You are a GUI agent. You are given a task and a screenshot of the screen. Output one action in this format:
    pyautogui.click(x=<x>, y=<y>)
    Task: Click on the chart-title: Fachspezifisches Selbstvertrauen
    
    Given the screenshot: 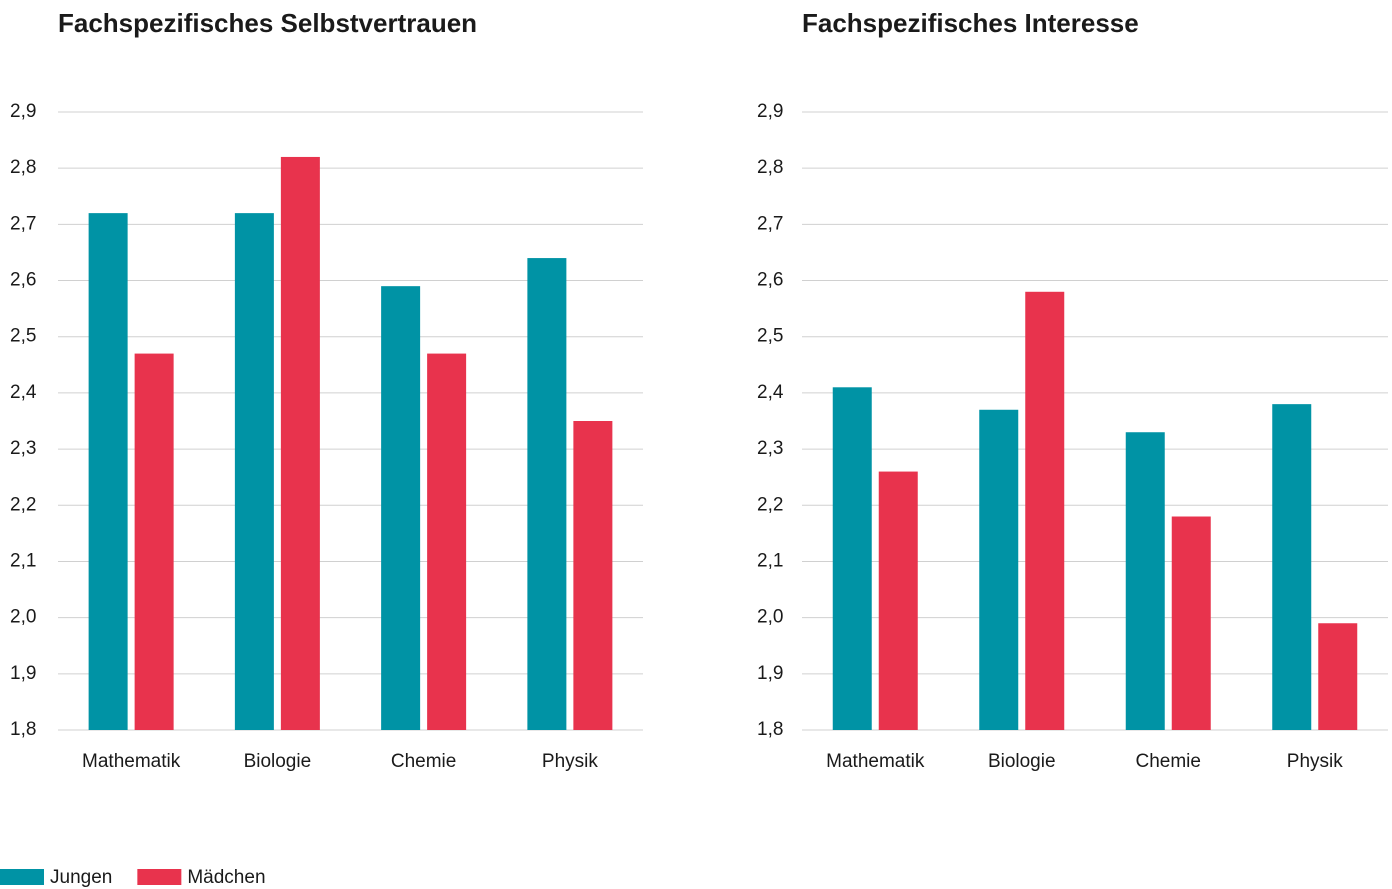 What is the action you would take?
    pyautogui.click(x=267, y=23)
    